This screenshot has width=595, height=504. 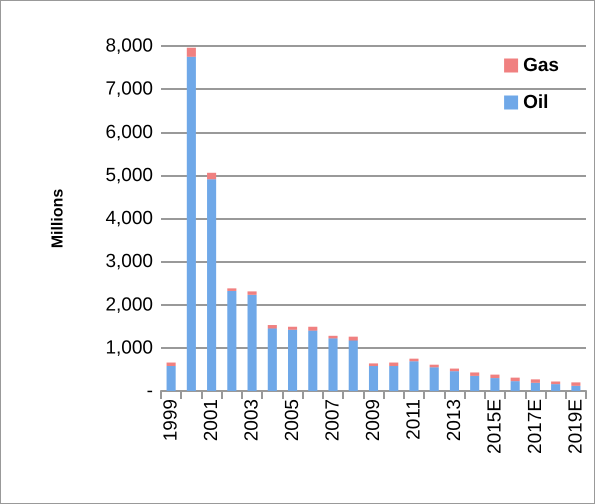 What do you see at coordinates (373, 420) in the screenshot?
I see `x-tick-label: 2009` at bounding box center [373, 420].